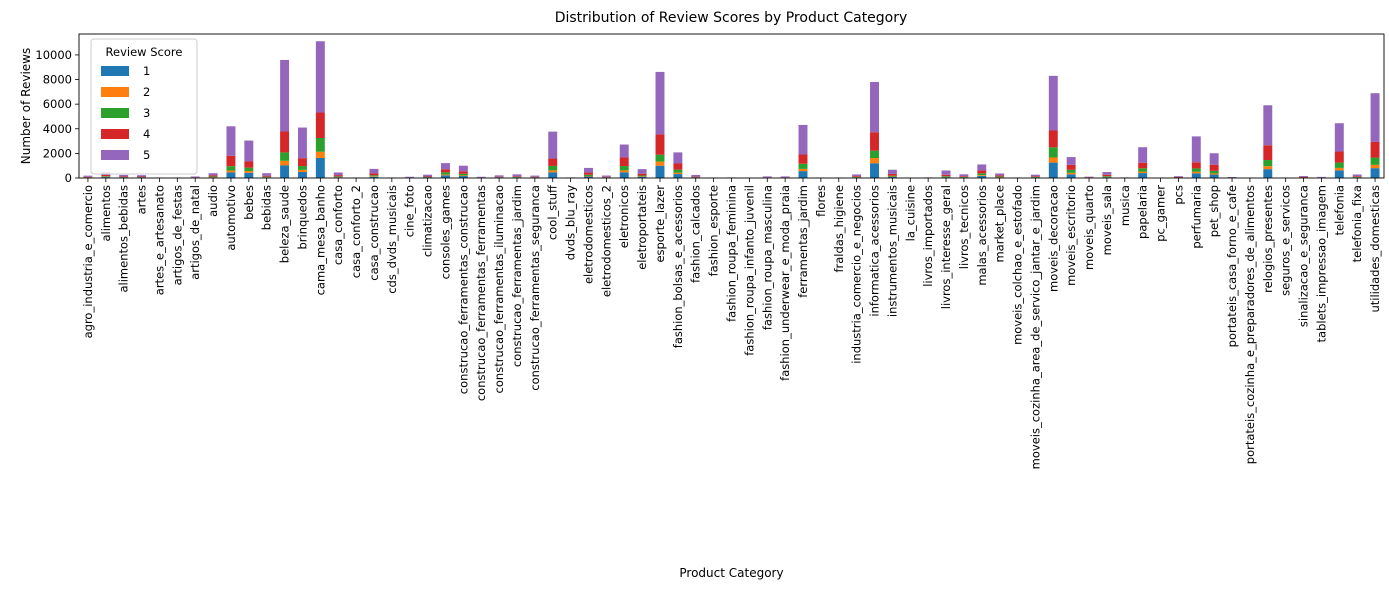  Describe the element at coordinates (392, 239) in the screenshot. I see `x-tick-label: cds_dvds_musicais` at that location.